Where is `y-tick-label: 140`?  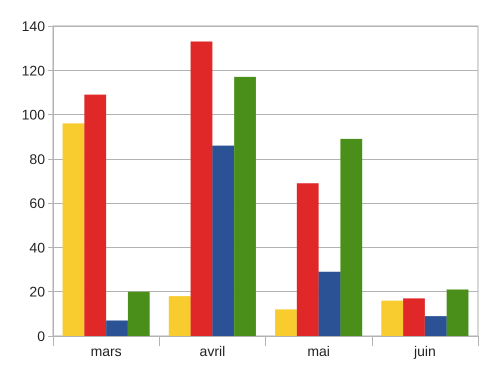
y-tick-label: 140 is located at coordinates (34, 26).